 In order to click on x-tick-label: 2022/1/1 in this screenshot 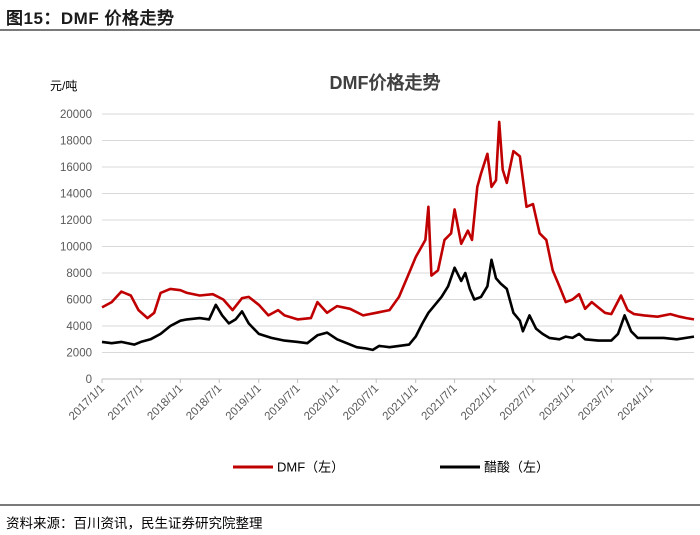, I will do `click(479, 403)`.